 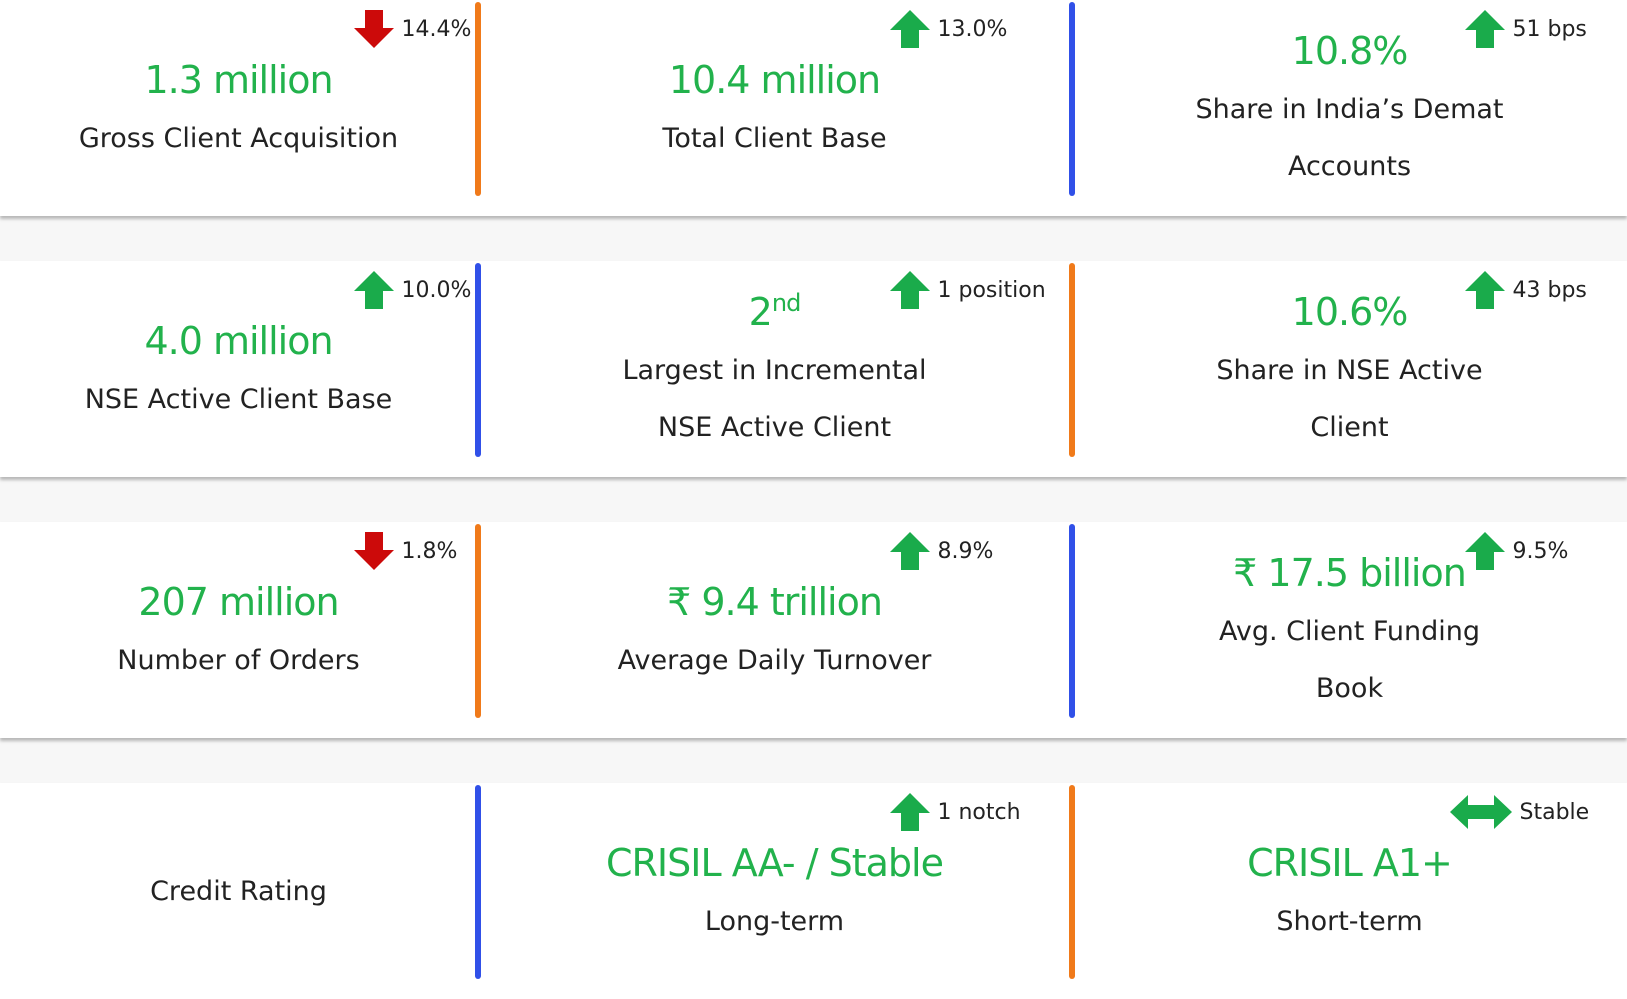 I want to click on kpi-cell: ₹ 9.4 trillion Average Daily Turnover, so click(x=774, y=630).